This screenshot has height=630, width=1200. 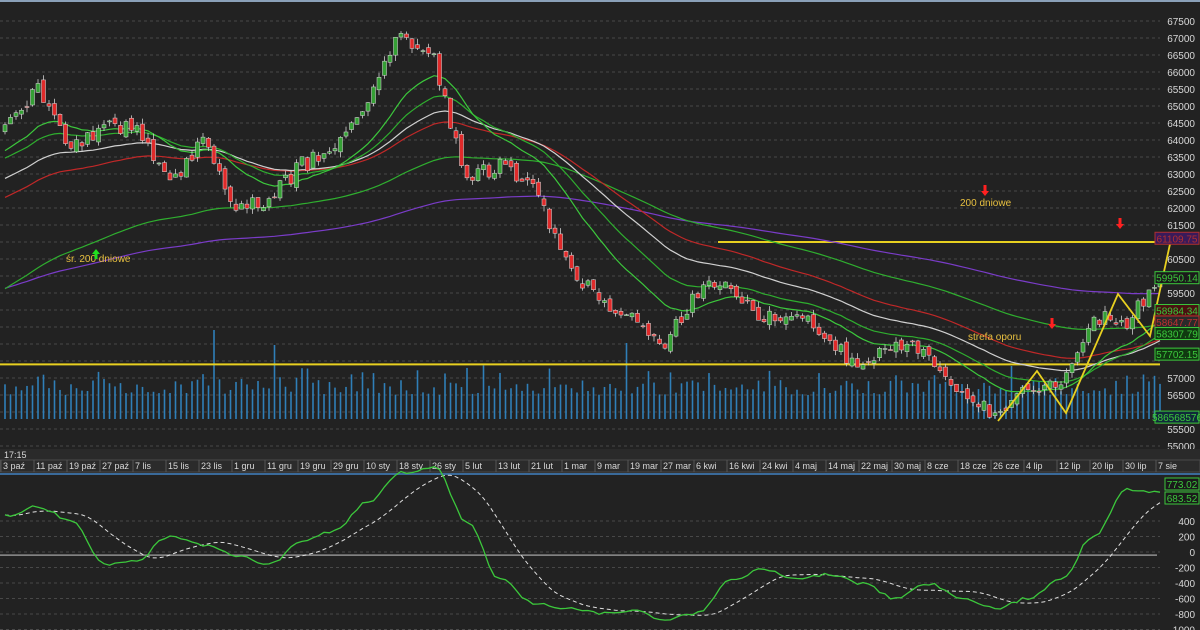 I want to click on osc-tick-label: 0, so click(x=1192, y=553).